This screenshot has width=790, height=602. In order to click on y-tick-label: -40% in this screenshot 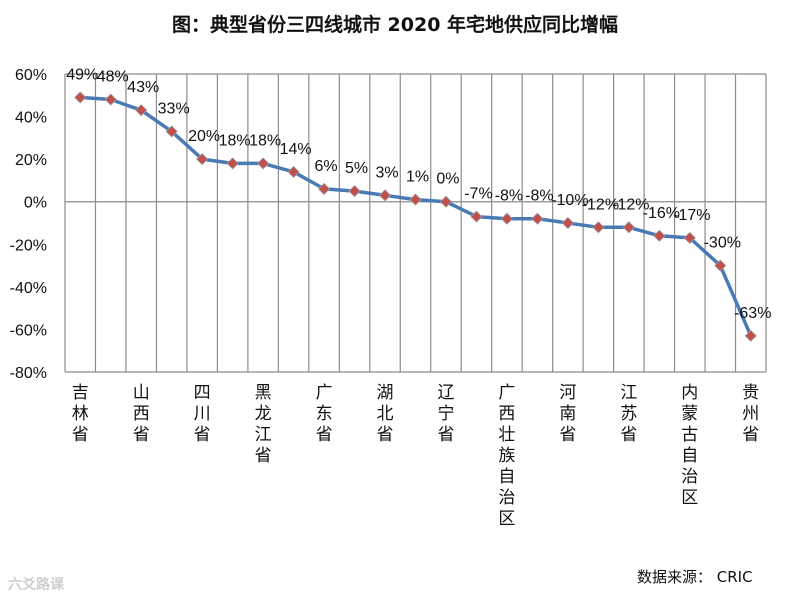, I will do `click(28, 288)`.